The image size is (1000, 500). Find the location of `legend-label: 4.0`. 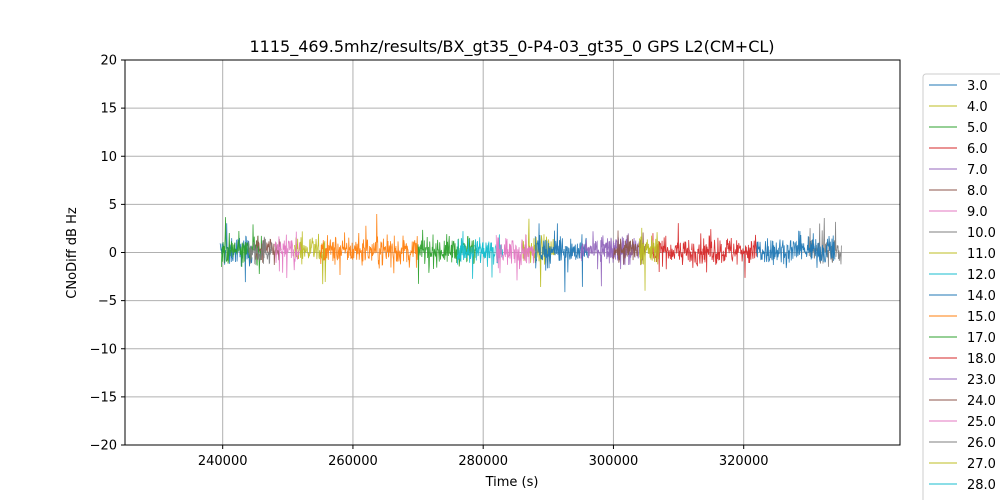

legend-label: 4.0 is located at coordinates (977, 107).